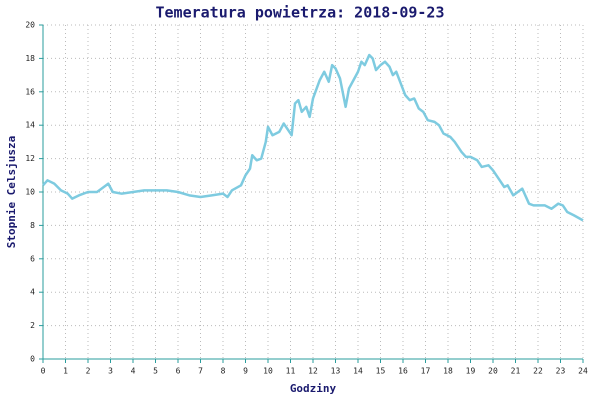 The height and width of the screenshot is (400, 600). Describe the element at coordinates (200, 371) in the screenshot. I see `x-tick-label: 7` at that location.